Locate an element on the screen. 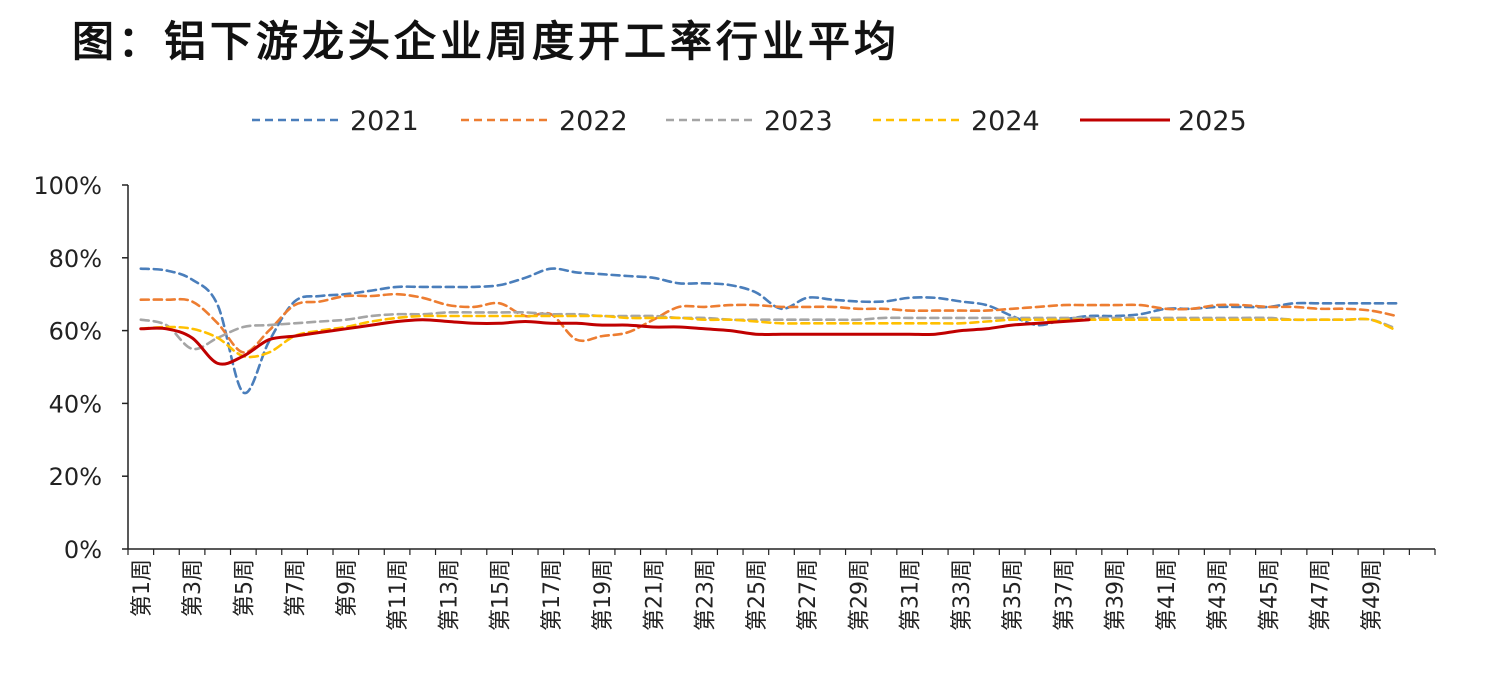 The height and width of the screenshot is (681, 1485). series-line-2022 is located at coordinates (768, 323).